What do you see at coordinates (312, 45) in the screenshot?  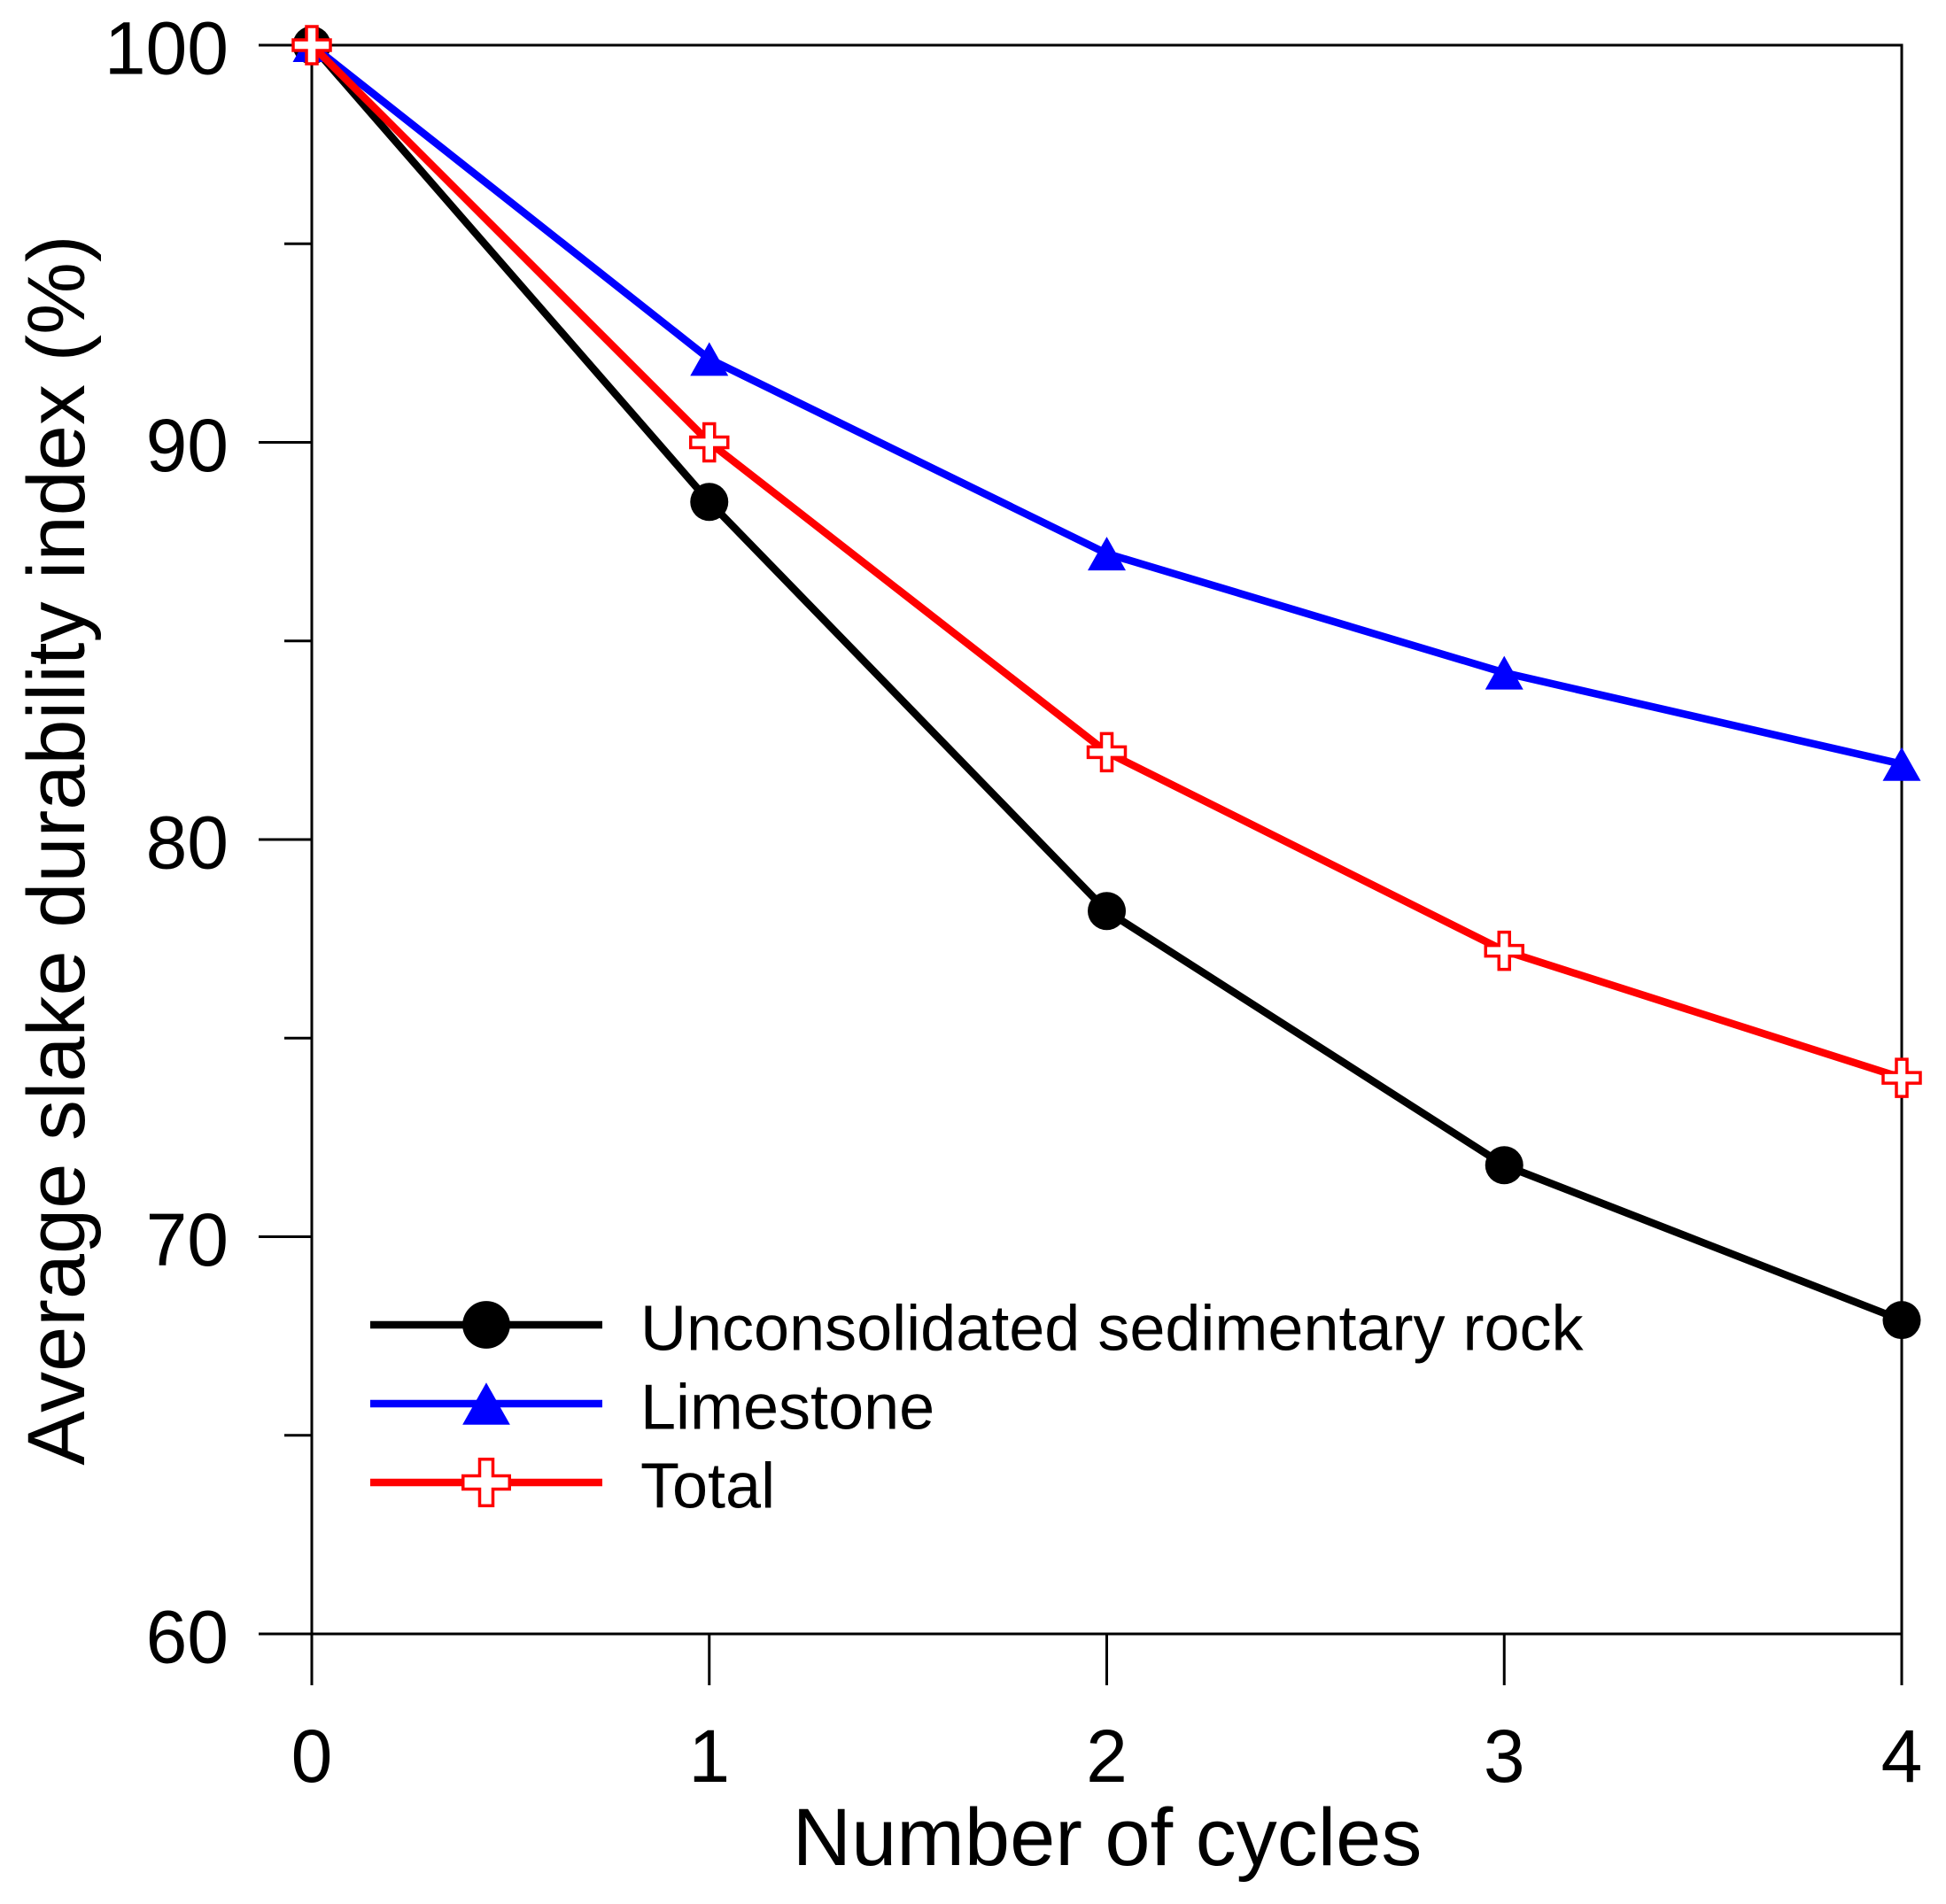 I see `data-point-total-x0` at bounding box center [312, 45].